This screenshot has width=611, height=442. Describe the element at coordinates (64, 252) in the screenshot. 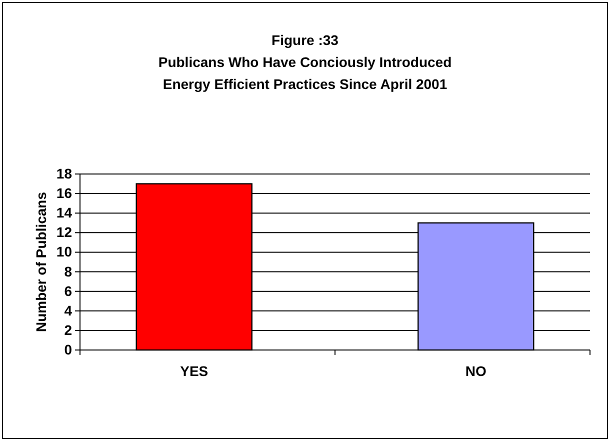

I see `y-tick-label: 10` at that location.